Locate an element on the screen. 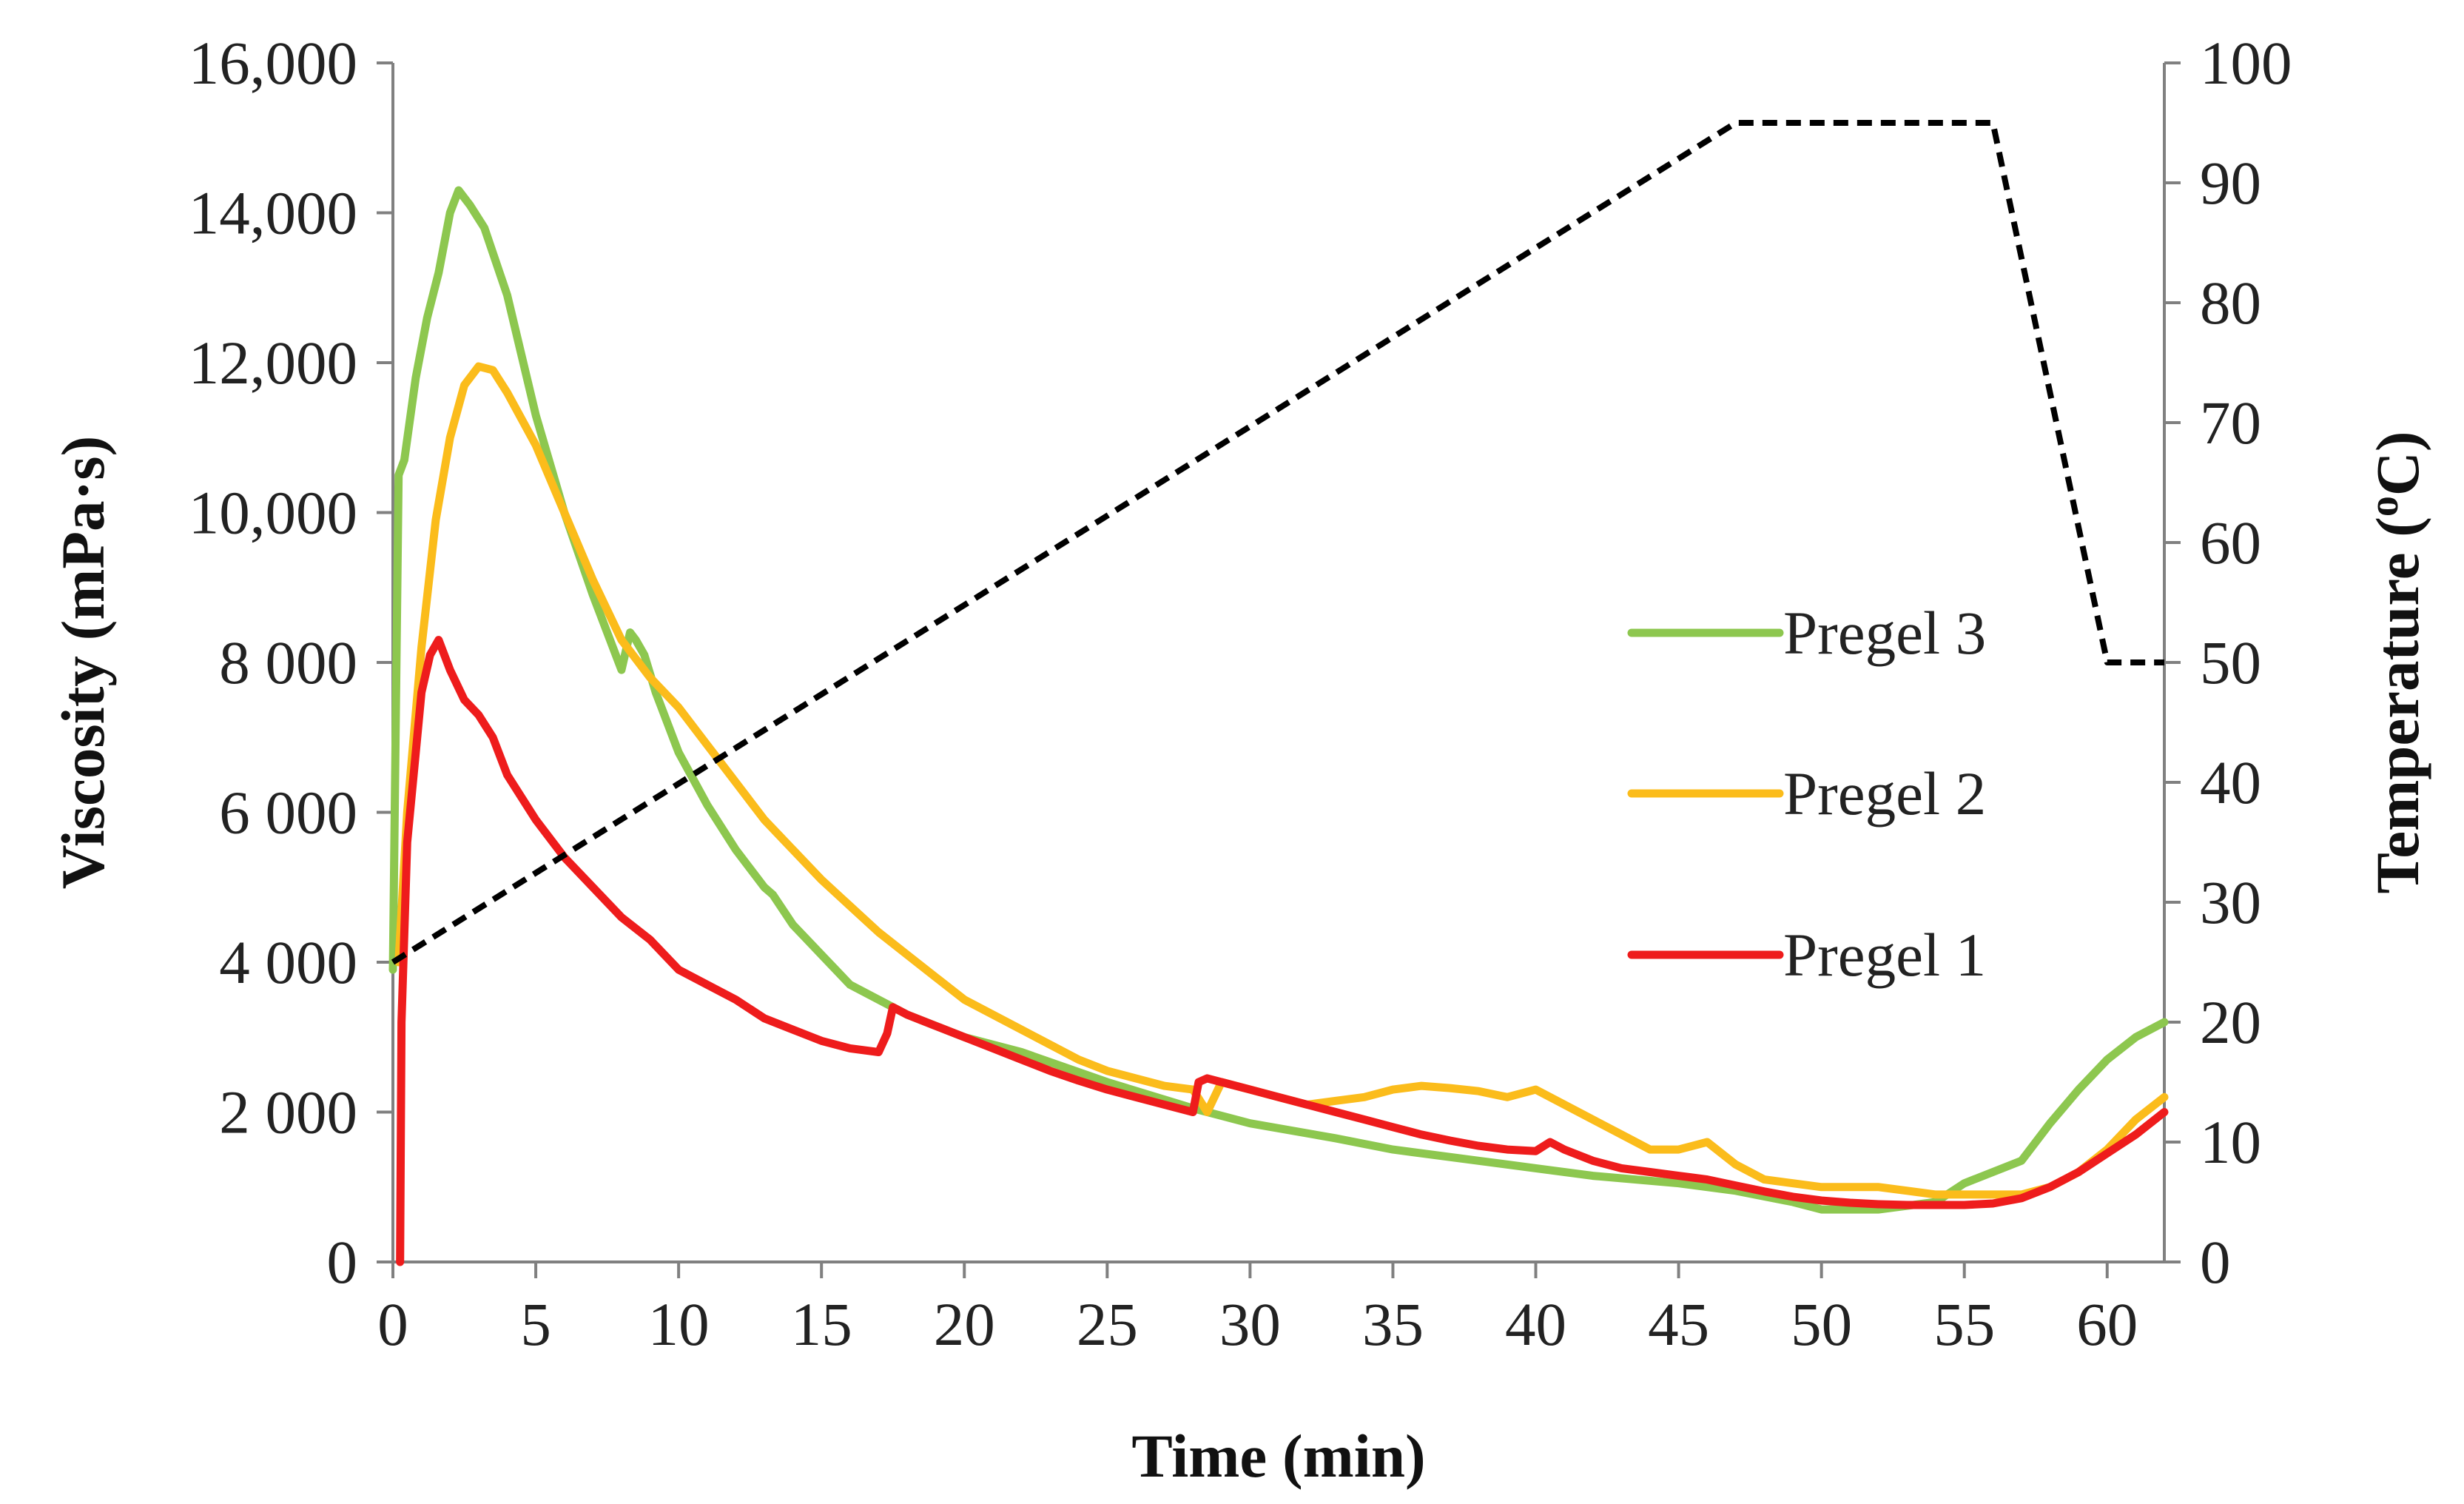 The width and height of the screenshot is (2464, 1504). y-tick-label: 4 000 is located at coordinates (288, 962).